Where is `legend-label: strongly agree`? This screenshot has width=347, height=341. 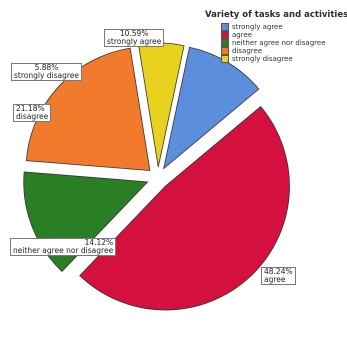 legend-label: strongly agree is located at coordinates (257, 27).